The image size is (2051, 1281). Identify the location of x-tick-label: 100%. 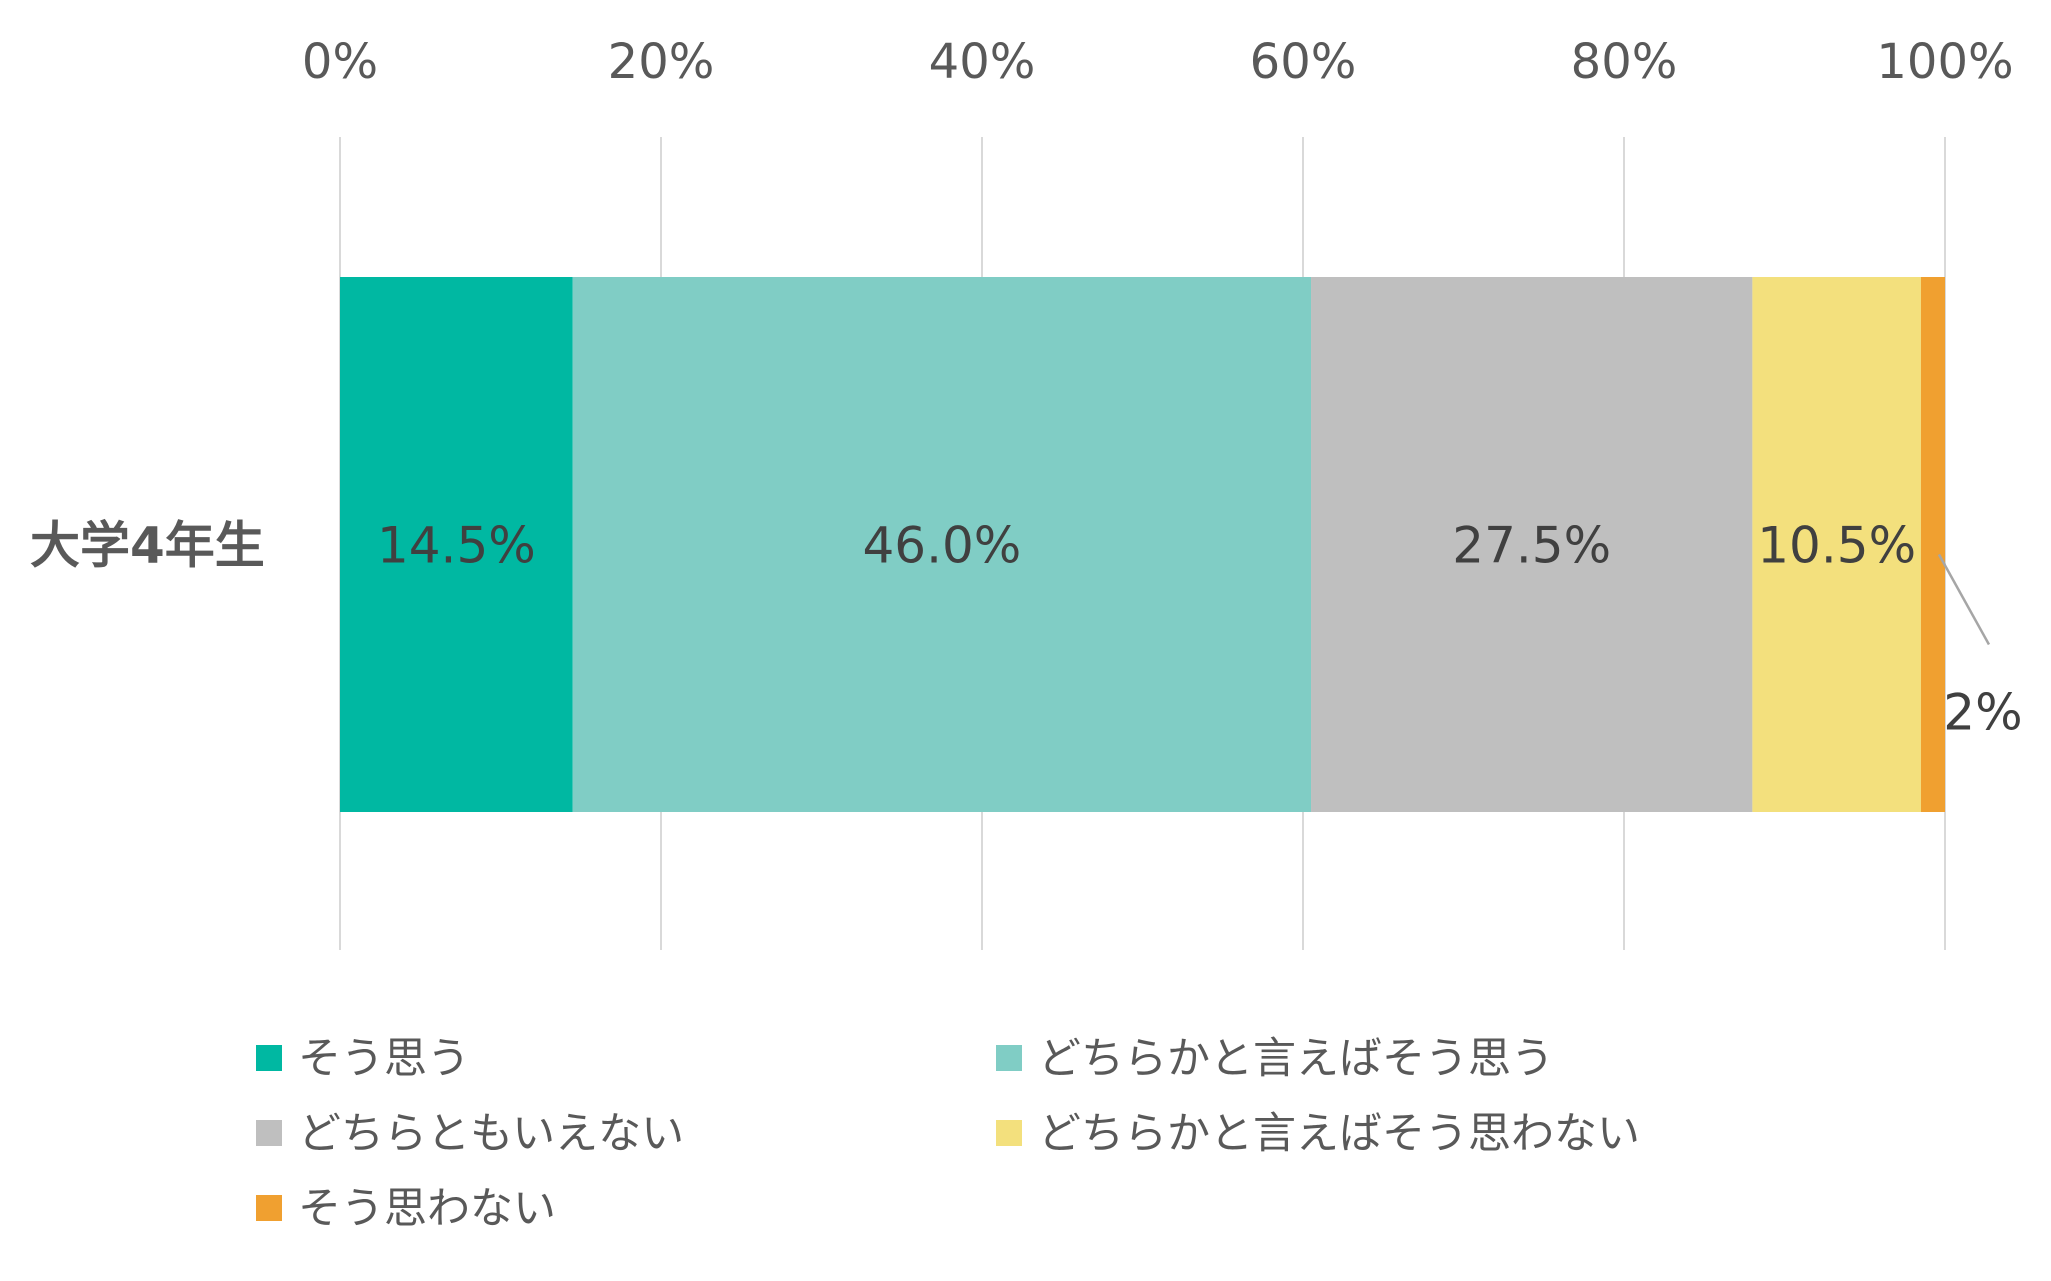
(1944, 62).